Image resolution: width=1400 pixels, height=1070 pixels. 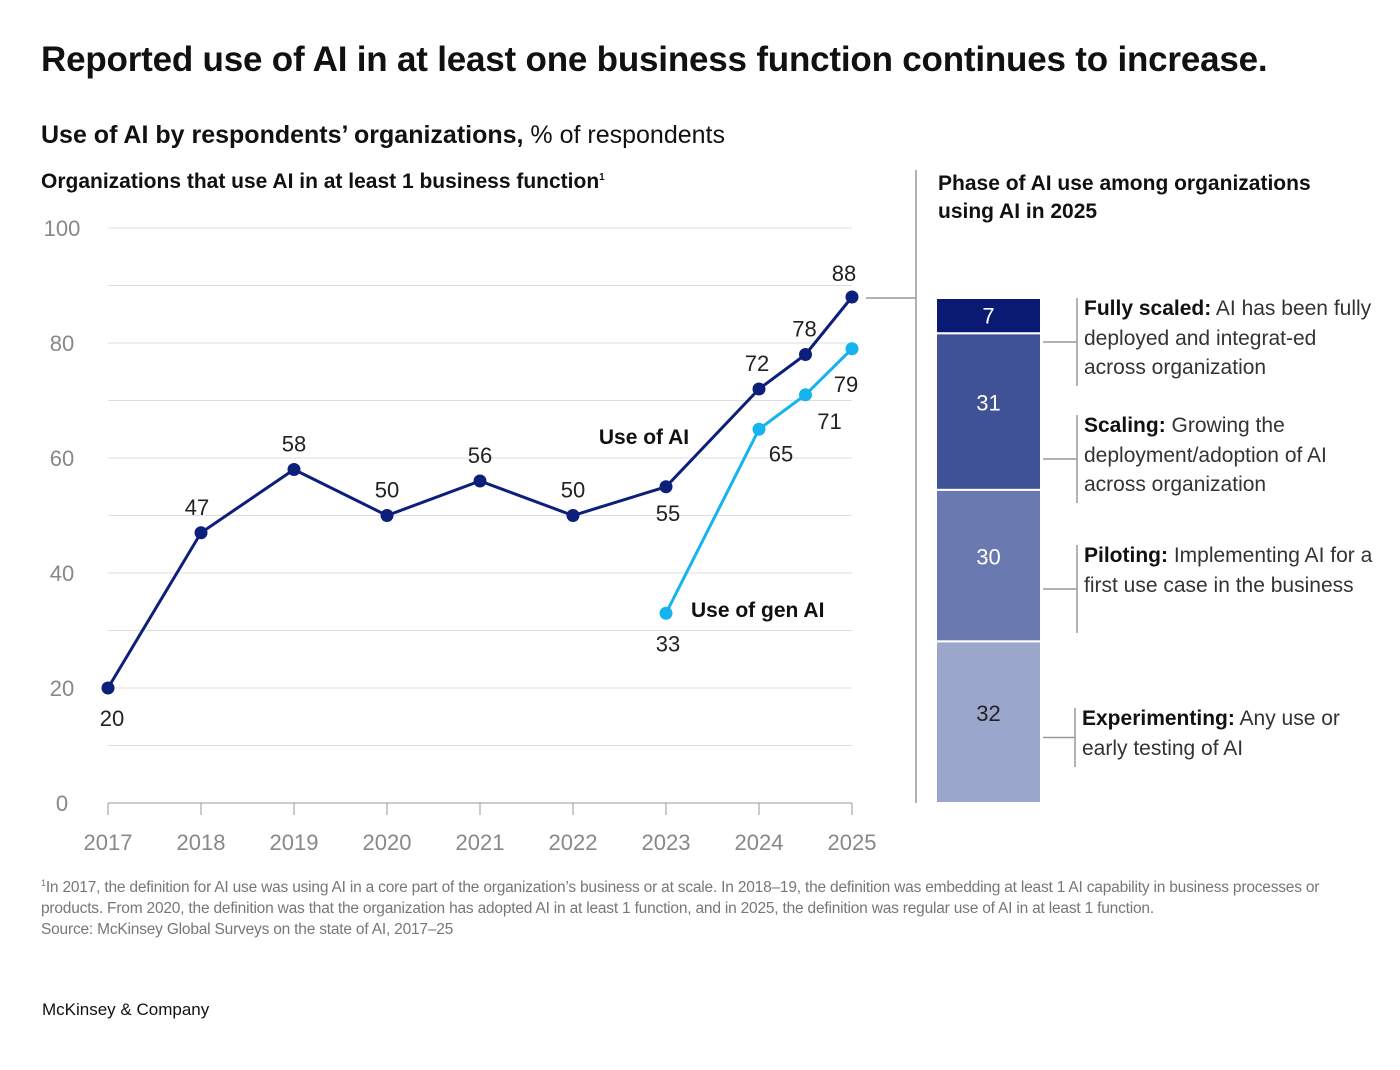 I want to click on x-tick-label: 2022, so click(x=573, y=842).